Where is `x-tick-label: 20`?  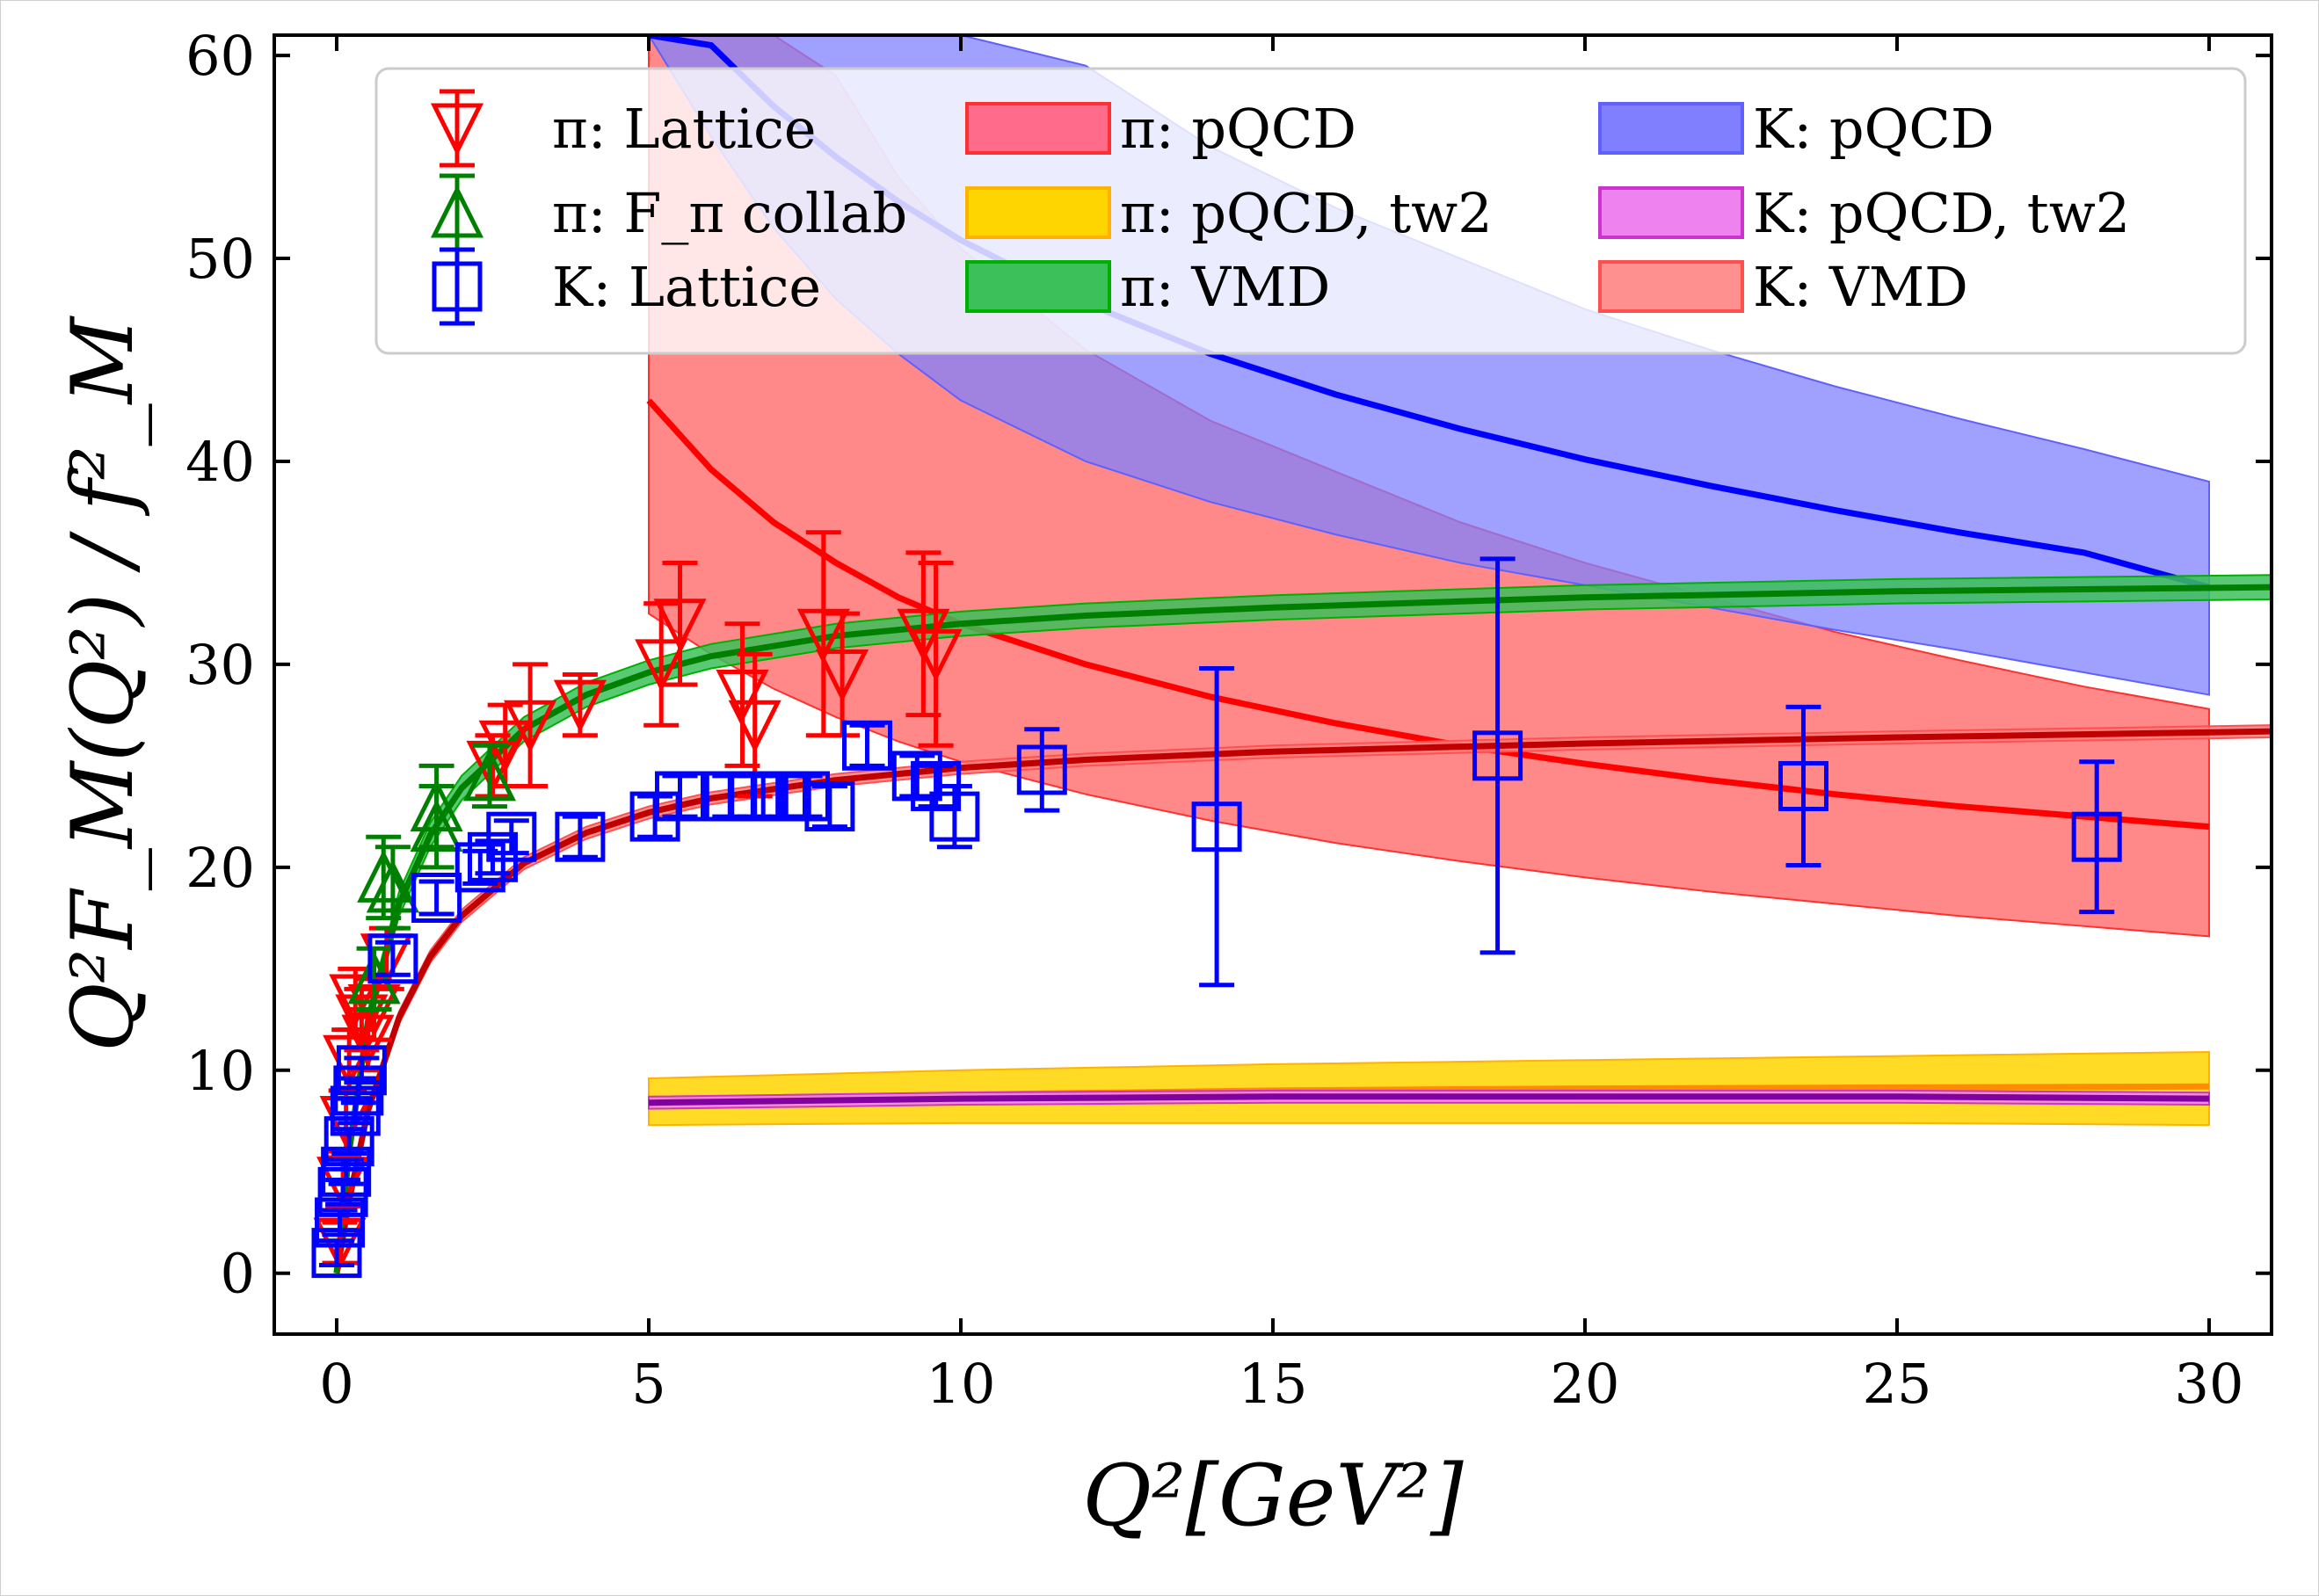
x-tick-label: 20 is located at coordinates (1585, 1384).